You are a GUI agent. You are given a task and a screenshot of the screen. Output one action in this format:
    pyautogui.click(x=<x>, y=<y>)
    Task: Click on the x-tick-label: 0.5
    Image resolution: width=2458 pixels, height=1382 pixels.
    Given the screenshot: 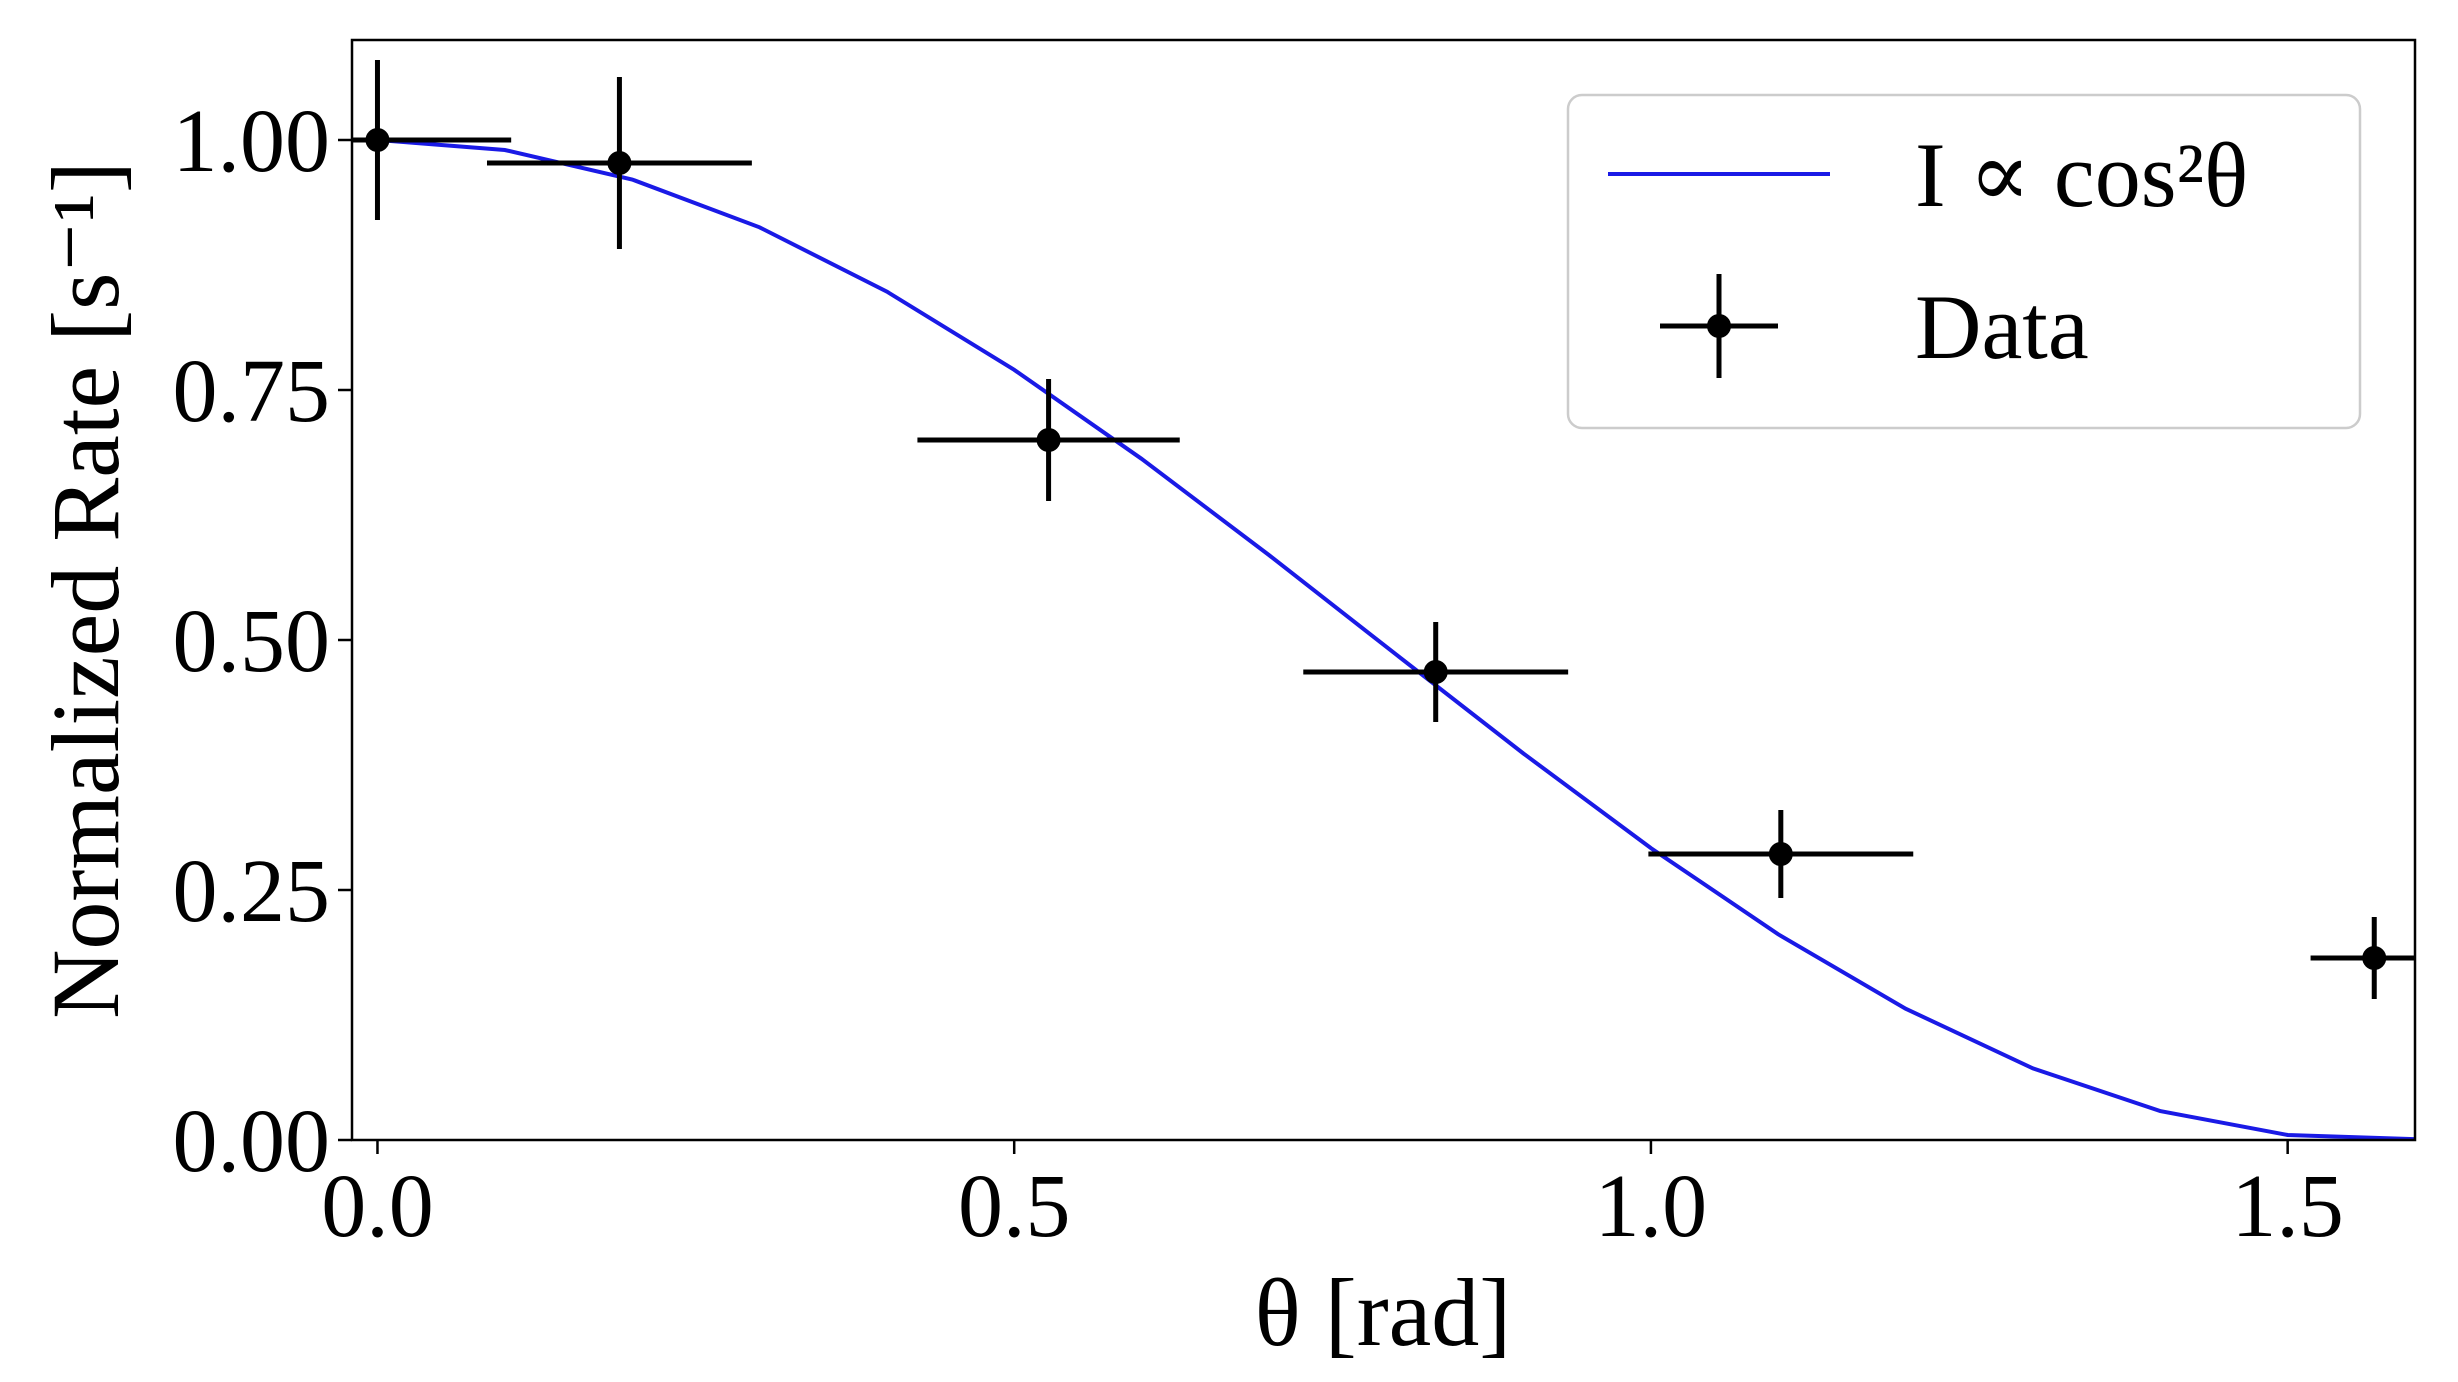 What is the action you would take?
    pyautogui.click(x=1014, y=1206)
    